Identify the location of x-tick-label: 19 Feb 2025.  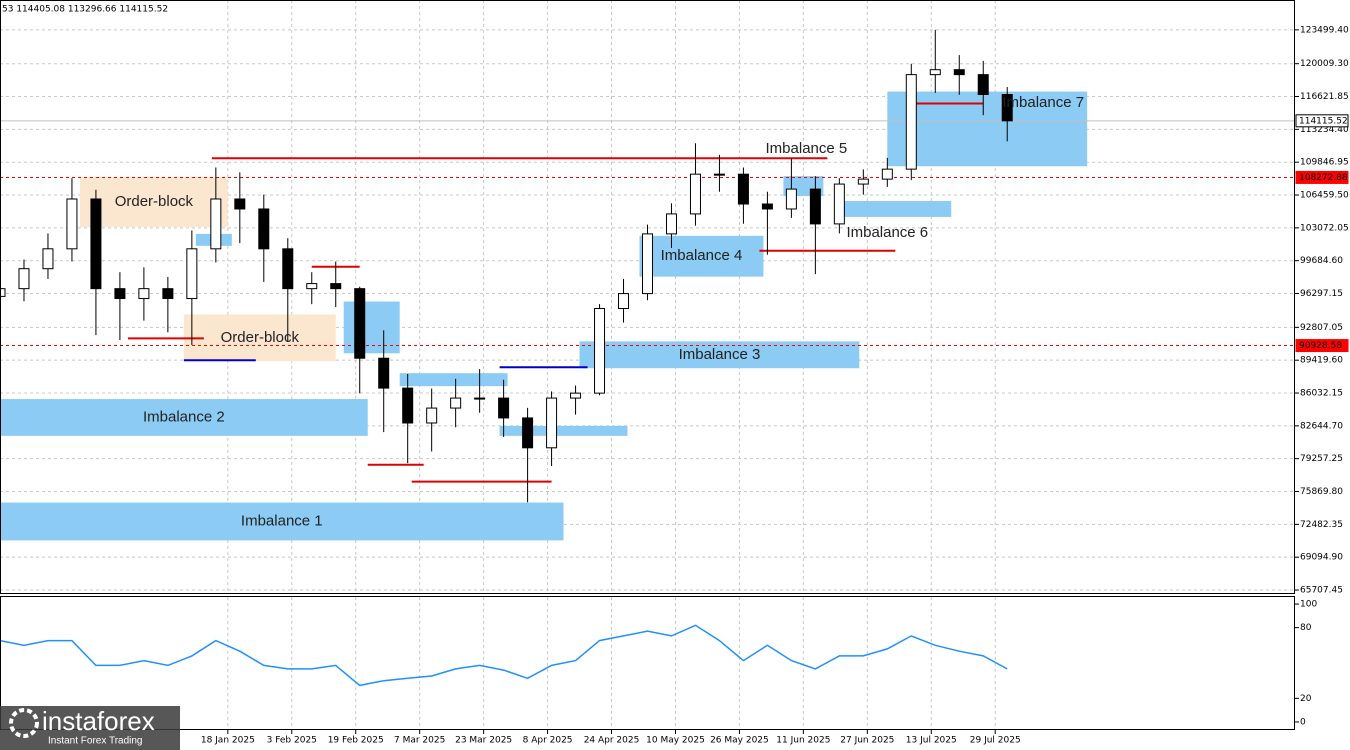
(356, 741).